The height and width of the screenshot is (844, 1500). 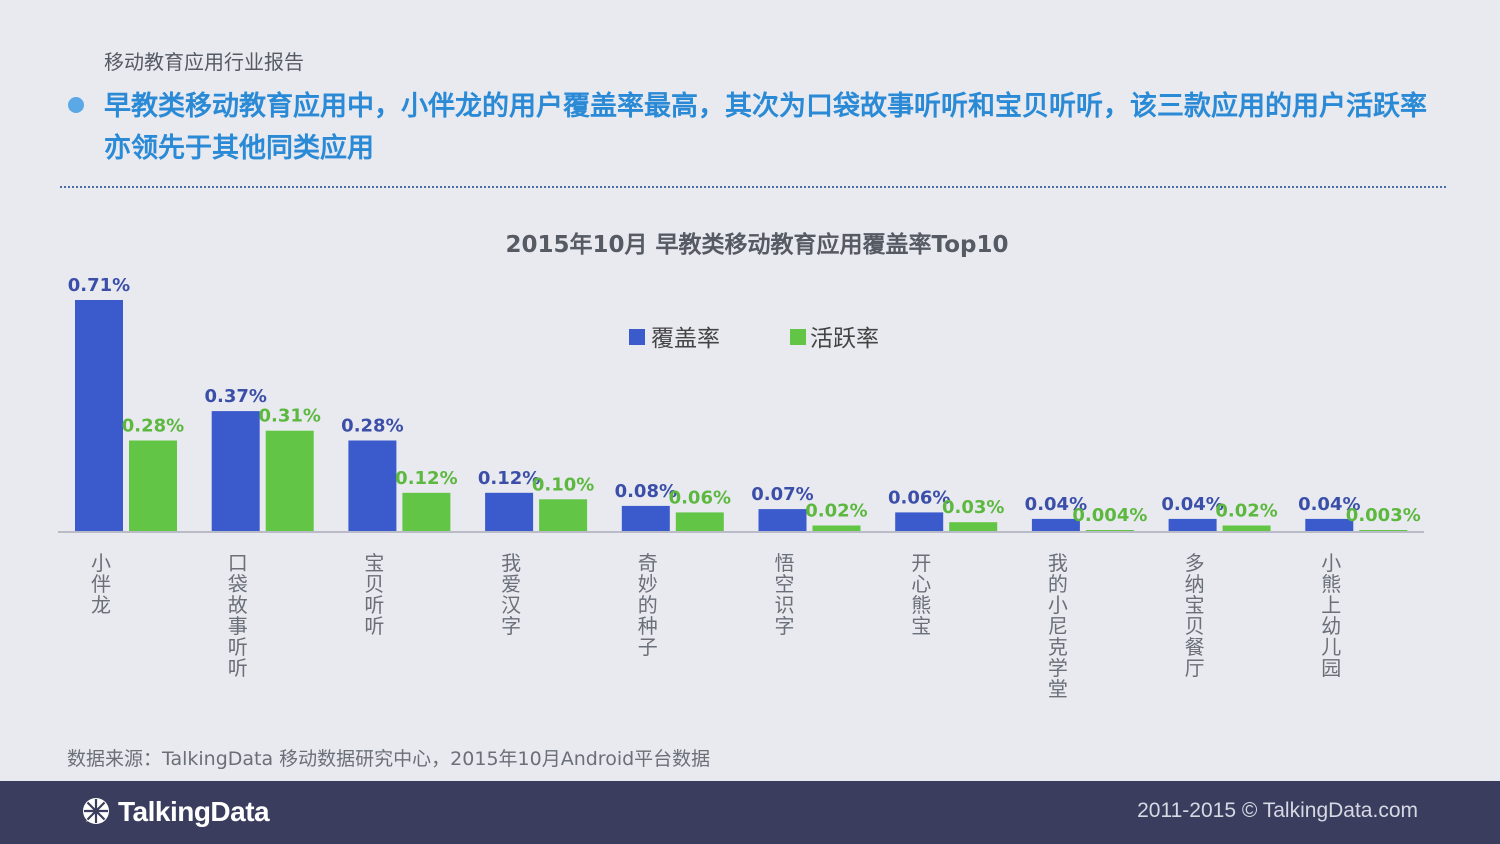 What do you see at coordinates (754, 339) in the screenshot?
I see `legend: 覆盖率 活跃率` at bounding box center [754, 339].